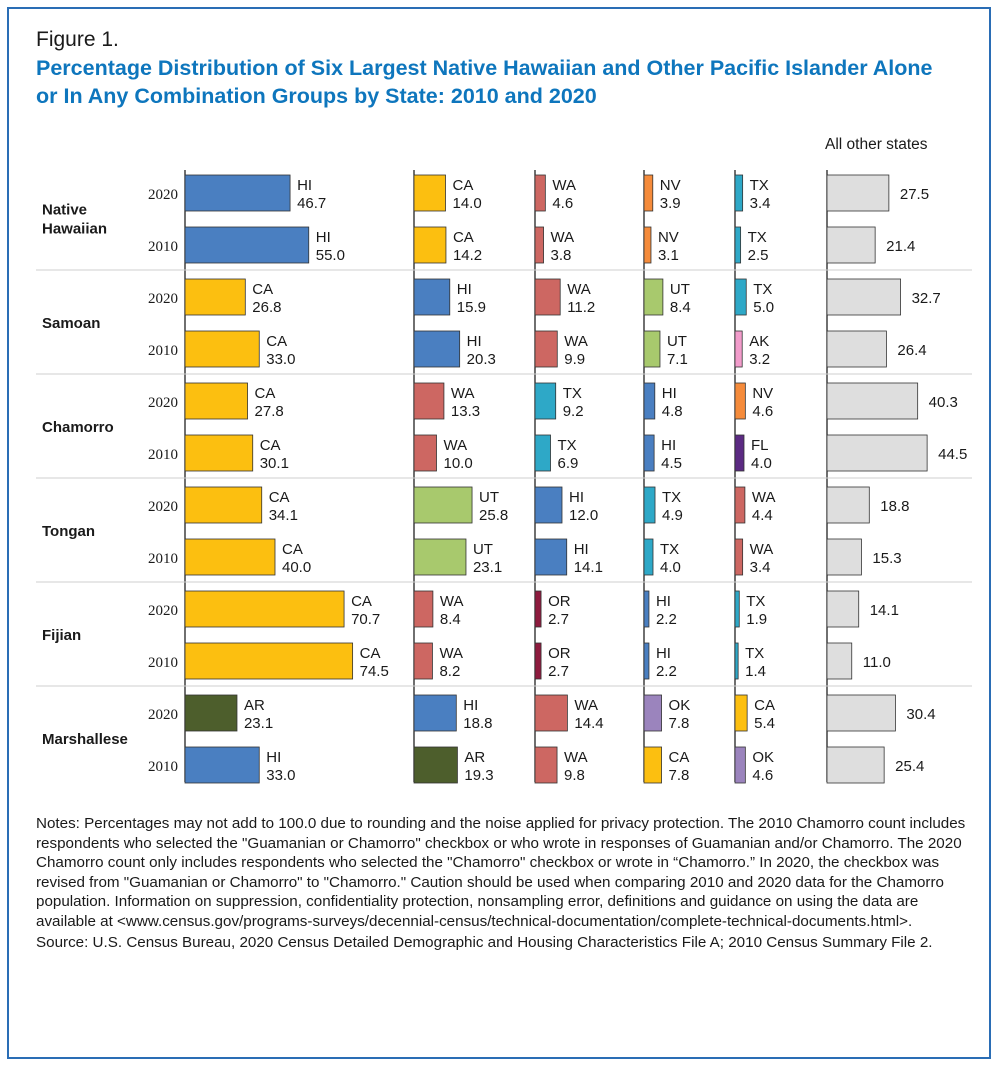 The image size is (1000, 1066). Describe the element at coordinates (478, 775) in the screenshot. I see `bar-value-label: 19.3` at that location.